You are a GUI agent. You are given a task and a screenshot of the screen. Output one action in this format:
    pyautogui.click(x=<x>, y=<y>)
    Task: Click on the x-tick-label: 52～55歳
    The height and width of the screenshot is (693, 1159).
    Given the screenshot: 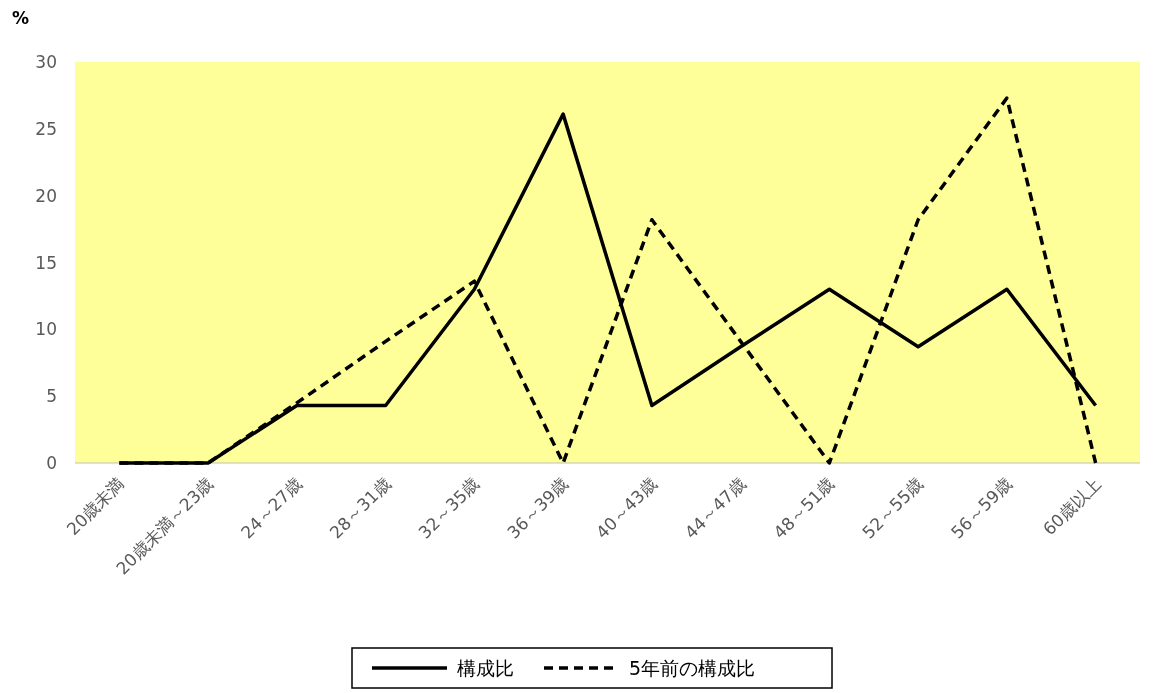 What is the action you would take?
    pyautogui.click(x=892, y=508)
    